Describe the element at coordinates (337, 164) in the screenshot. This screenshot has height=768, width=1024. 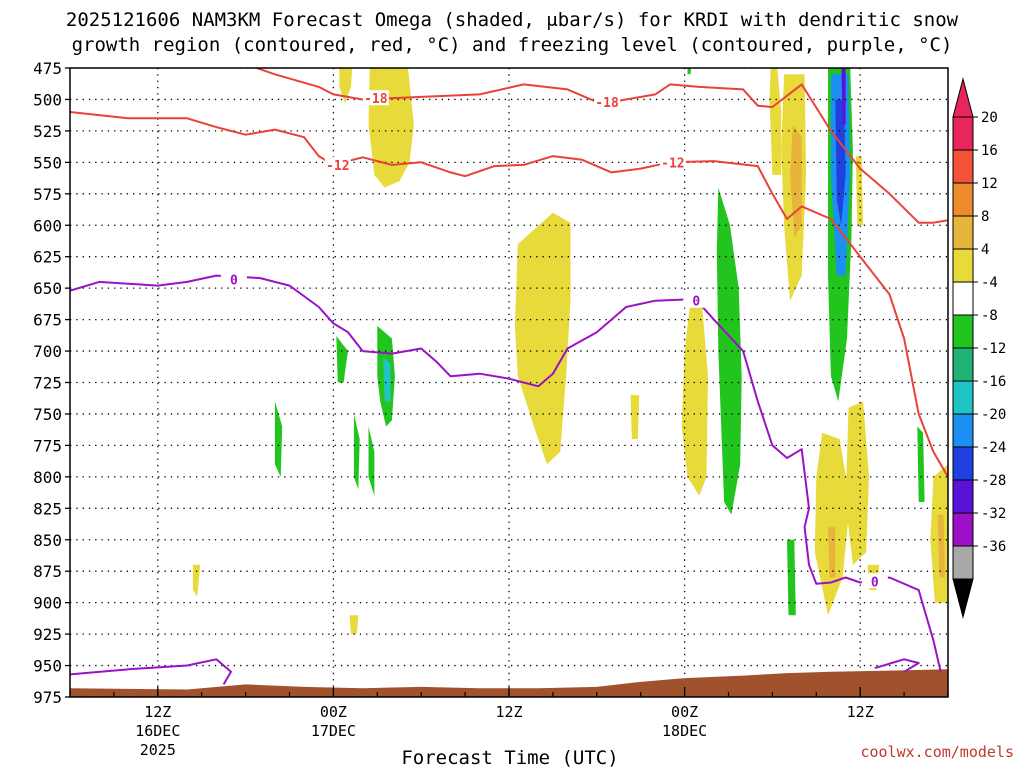
I see `label-minus12-a-bg` at that location.